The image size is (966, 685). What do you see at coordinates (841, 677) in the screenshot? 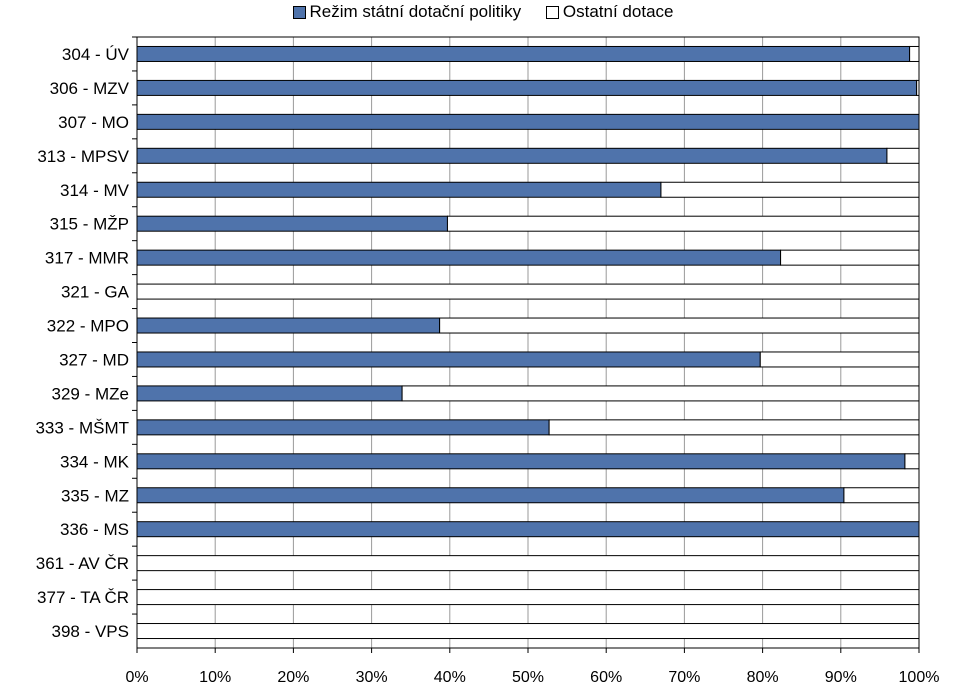
I see `x-tick-label-9: 90%` at bounding box center [841, 677].